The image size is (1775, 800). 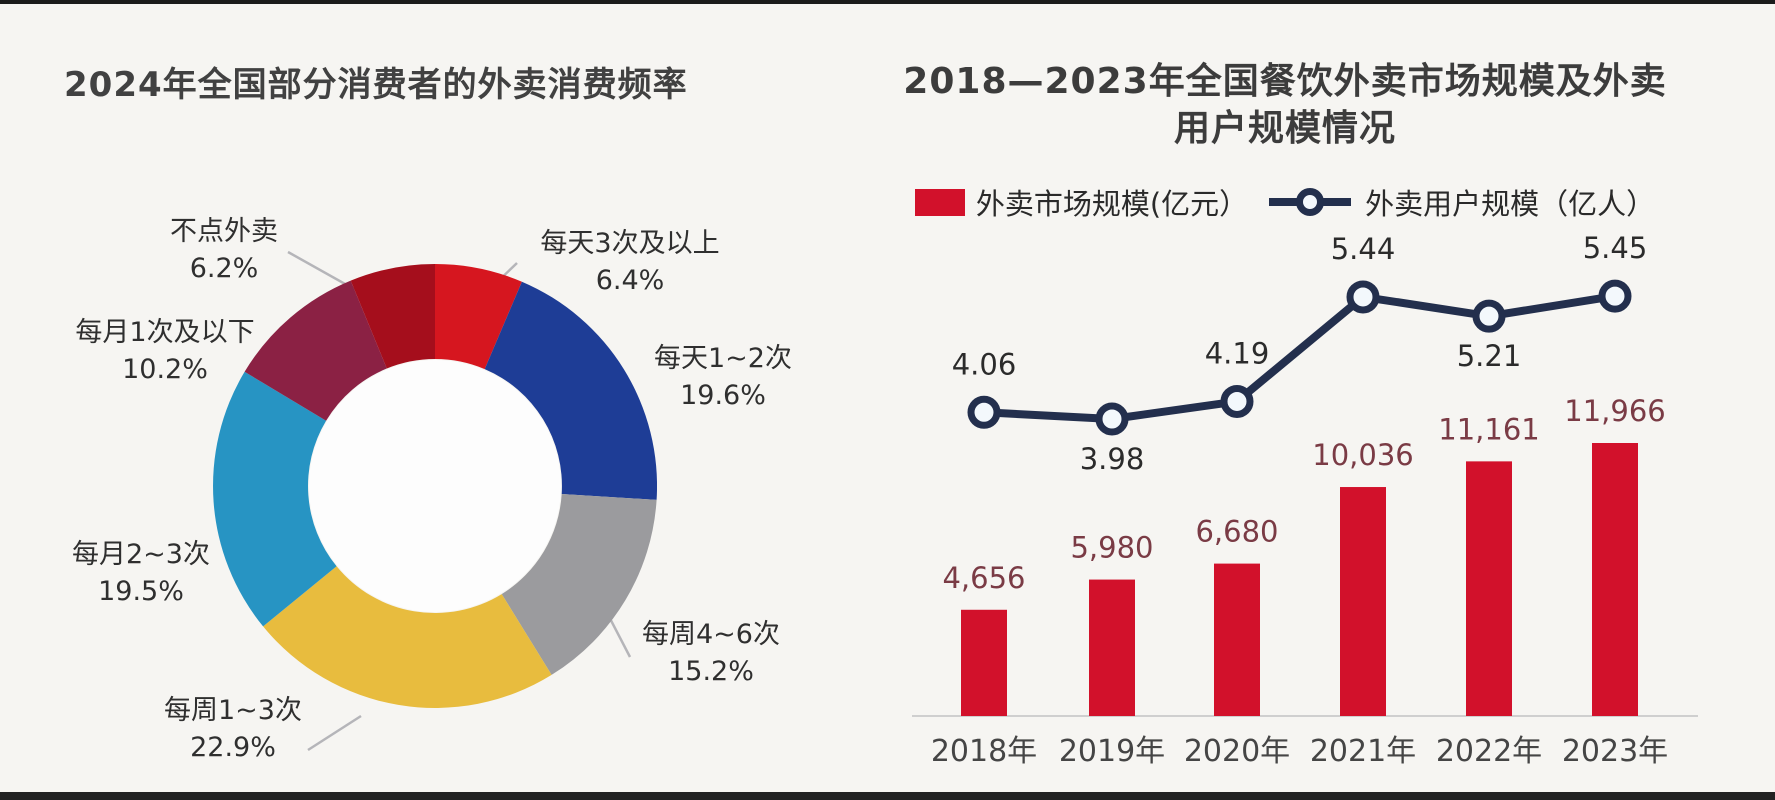 What do you see at coordinates (984, 751) in the screenshot?
I see `x-axis-tick-label: 2018年` at bounding box center [984, 751].